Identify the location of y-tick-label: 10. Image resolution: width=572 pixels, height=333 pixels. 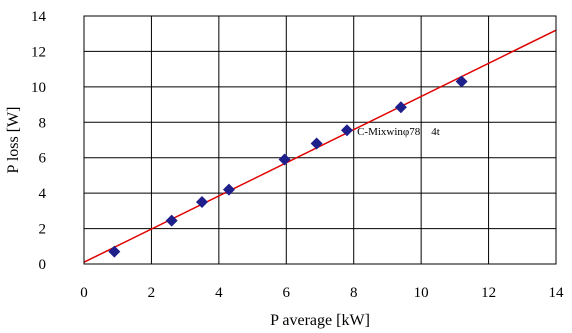
(38, 88).